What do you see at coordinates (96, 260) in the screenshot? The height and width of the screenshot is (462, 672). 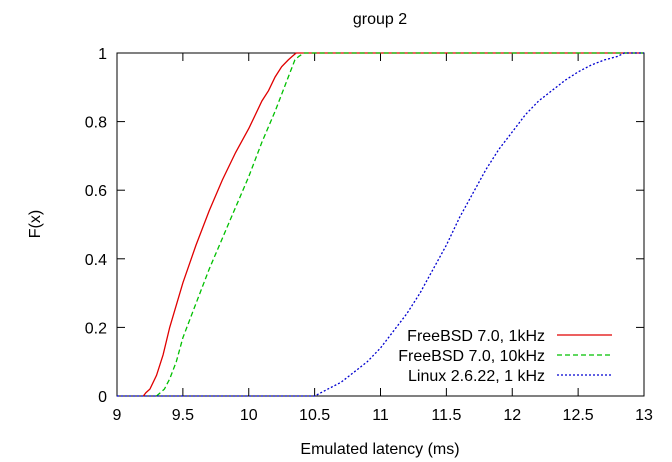 I see `y-tick-label: 0.4` at bounding box center [96, 260].